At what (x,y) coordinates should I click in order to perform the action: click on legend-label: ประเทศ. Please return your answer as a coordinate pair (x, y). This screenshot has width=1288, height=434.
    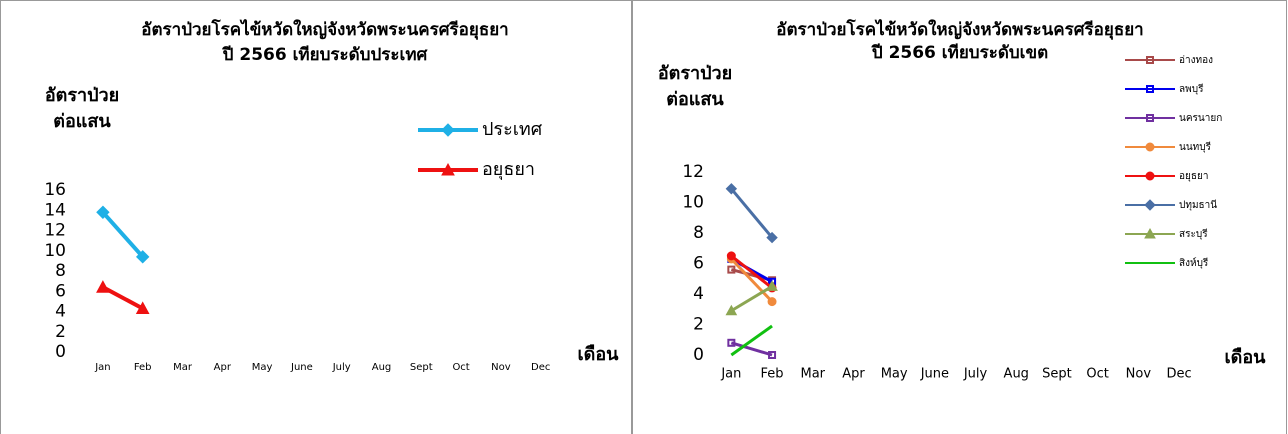
    Looking at the image, I should click on (512, 129).